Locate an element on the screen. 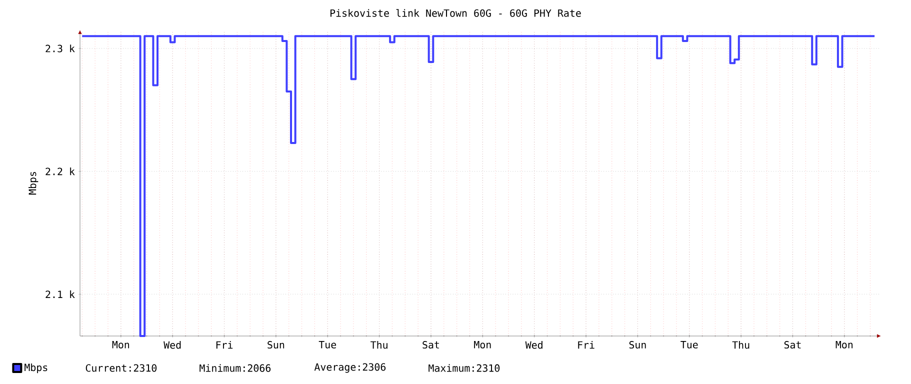  text: Maximum:2310 is located at coordinates (464, 368).